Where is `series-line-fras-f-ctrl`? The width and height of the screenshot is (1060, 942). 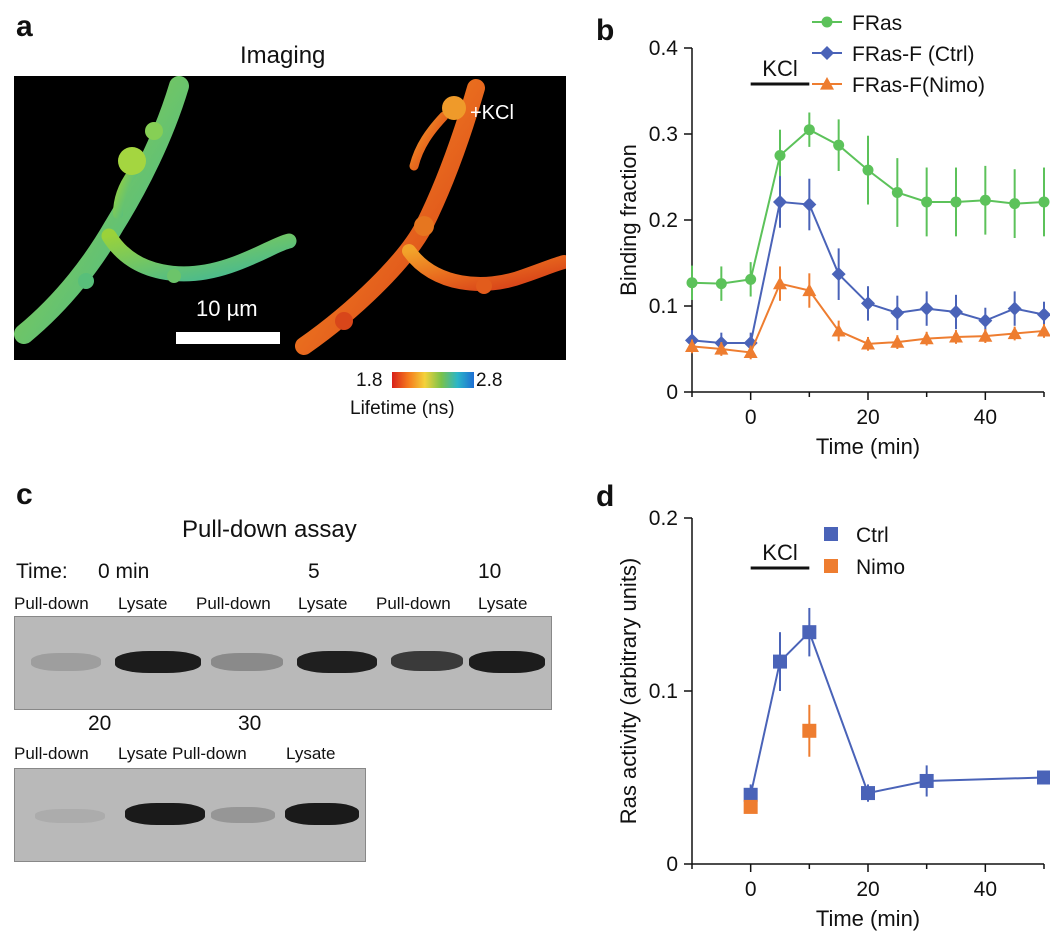 series-line-fras-f-ctrl is located at coordinates (868, 272).